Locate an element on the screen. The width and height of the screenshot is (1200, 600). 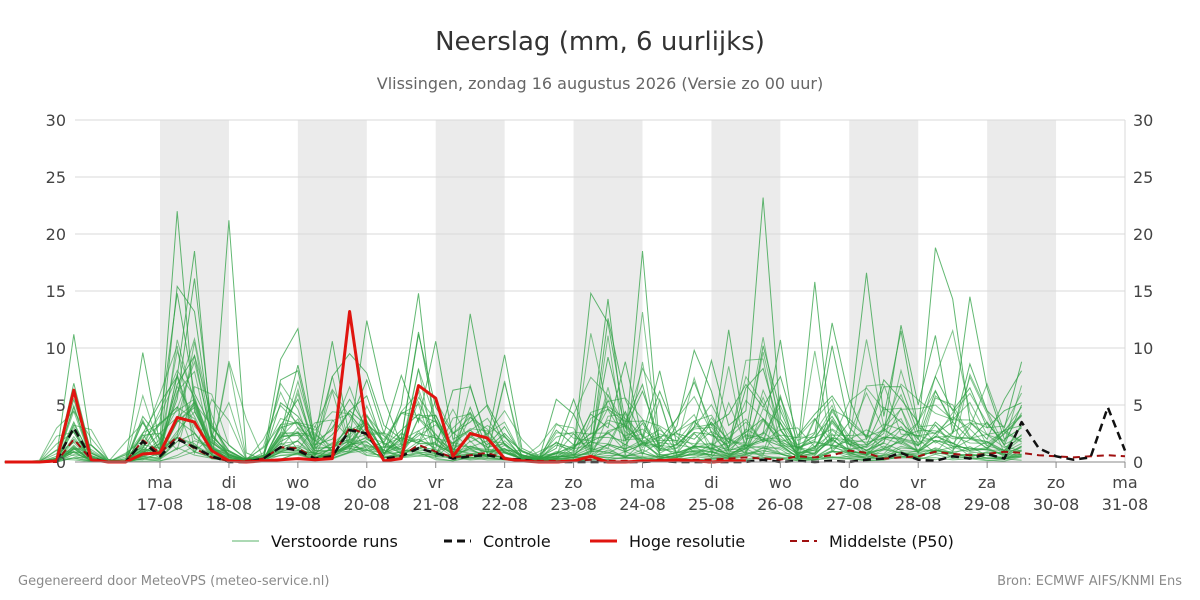
y-tick-left-5: 5 is located at coordinates (61, 405).